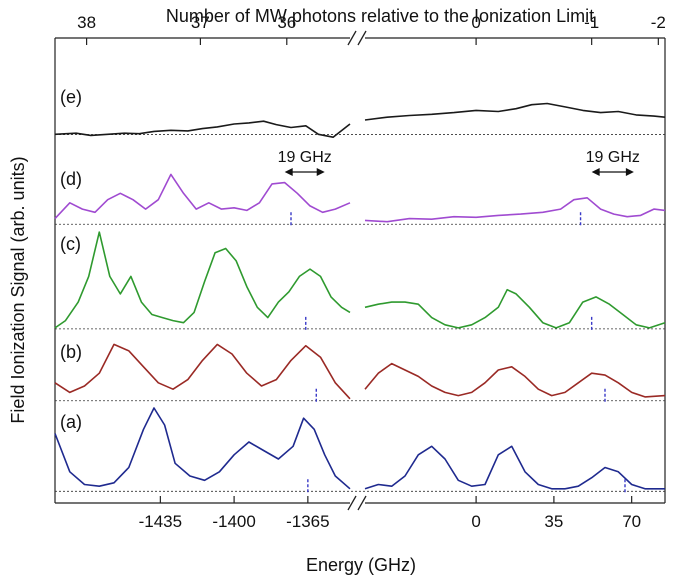  What do you see at coordinates (459, 162) in the screenshot?
I see `annotations: 19 GHz 19 GHz` at bounding box center [459, 162].